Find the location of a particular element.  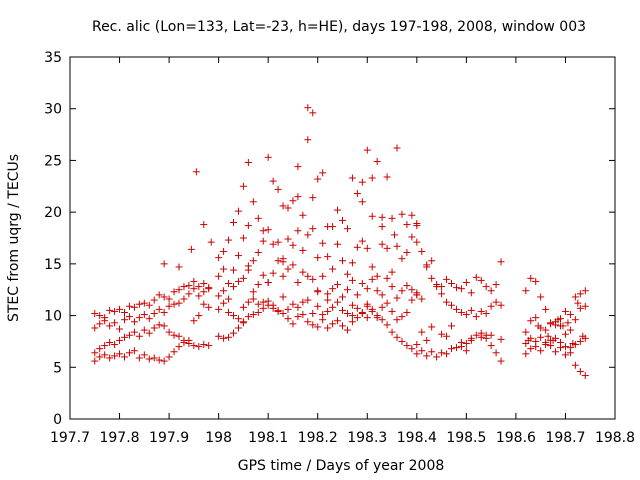

x-tick-label: 198.8 is located at coordinates (615, 438).